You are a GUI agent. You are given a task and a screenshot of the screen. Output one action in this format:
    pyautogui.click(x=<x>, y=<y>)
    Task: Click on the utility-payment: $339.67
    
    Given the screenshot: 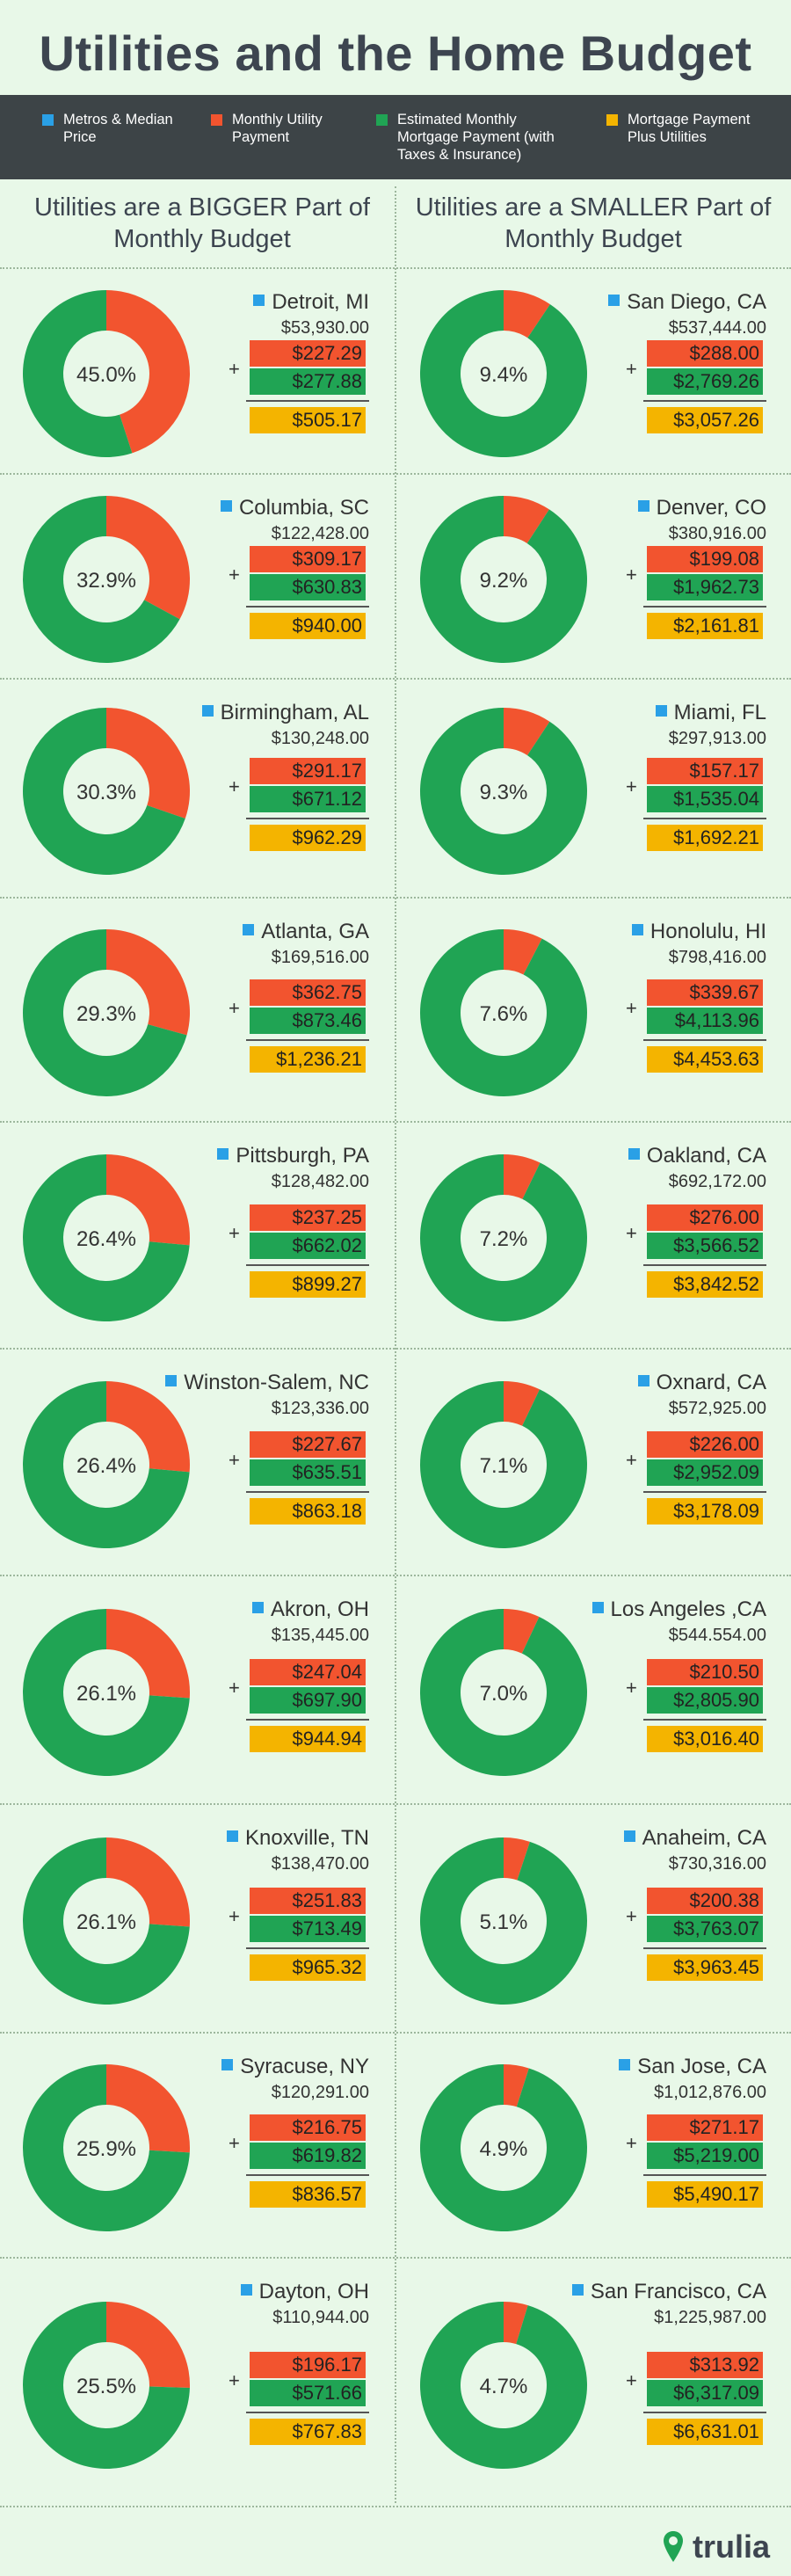 What is the action you would take?
    pyautogui.click(x=705, y=992)
    